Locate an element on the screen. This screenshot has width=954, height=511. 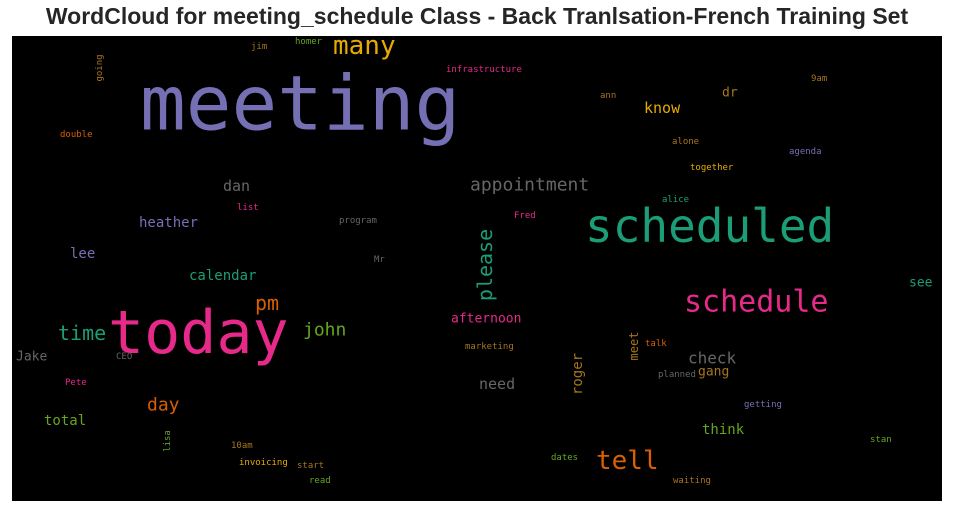
word-please: please is located at coordinates (485, 265).